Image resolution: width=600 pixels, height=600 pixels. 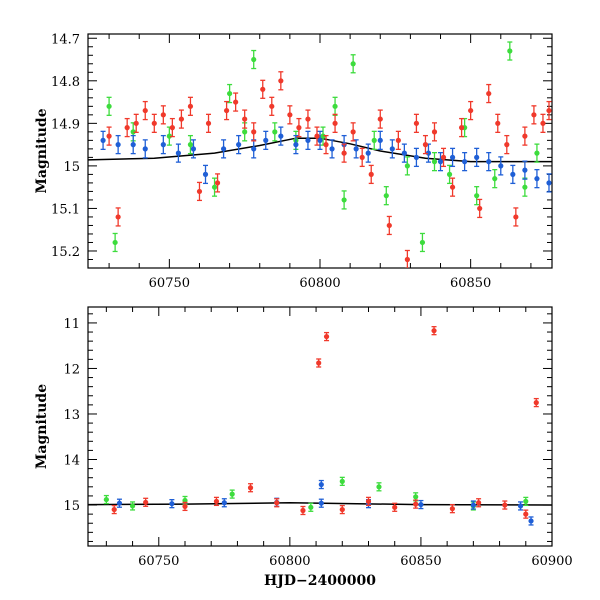 What do you see at coordinates (169, 283) in the screenshot?
I see `x-tick-label: 60750` at bounding box center [169, 283].